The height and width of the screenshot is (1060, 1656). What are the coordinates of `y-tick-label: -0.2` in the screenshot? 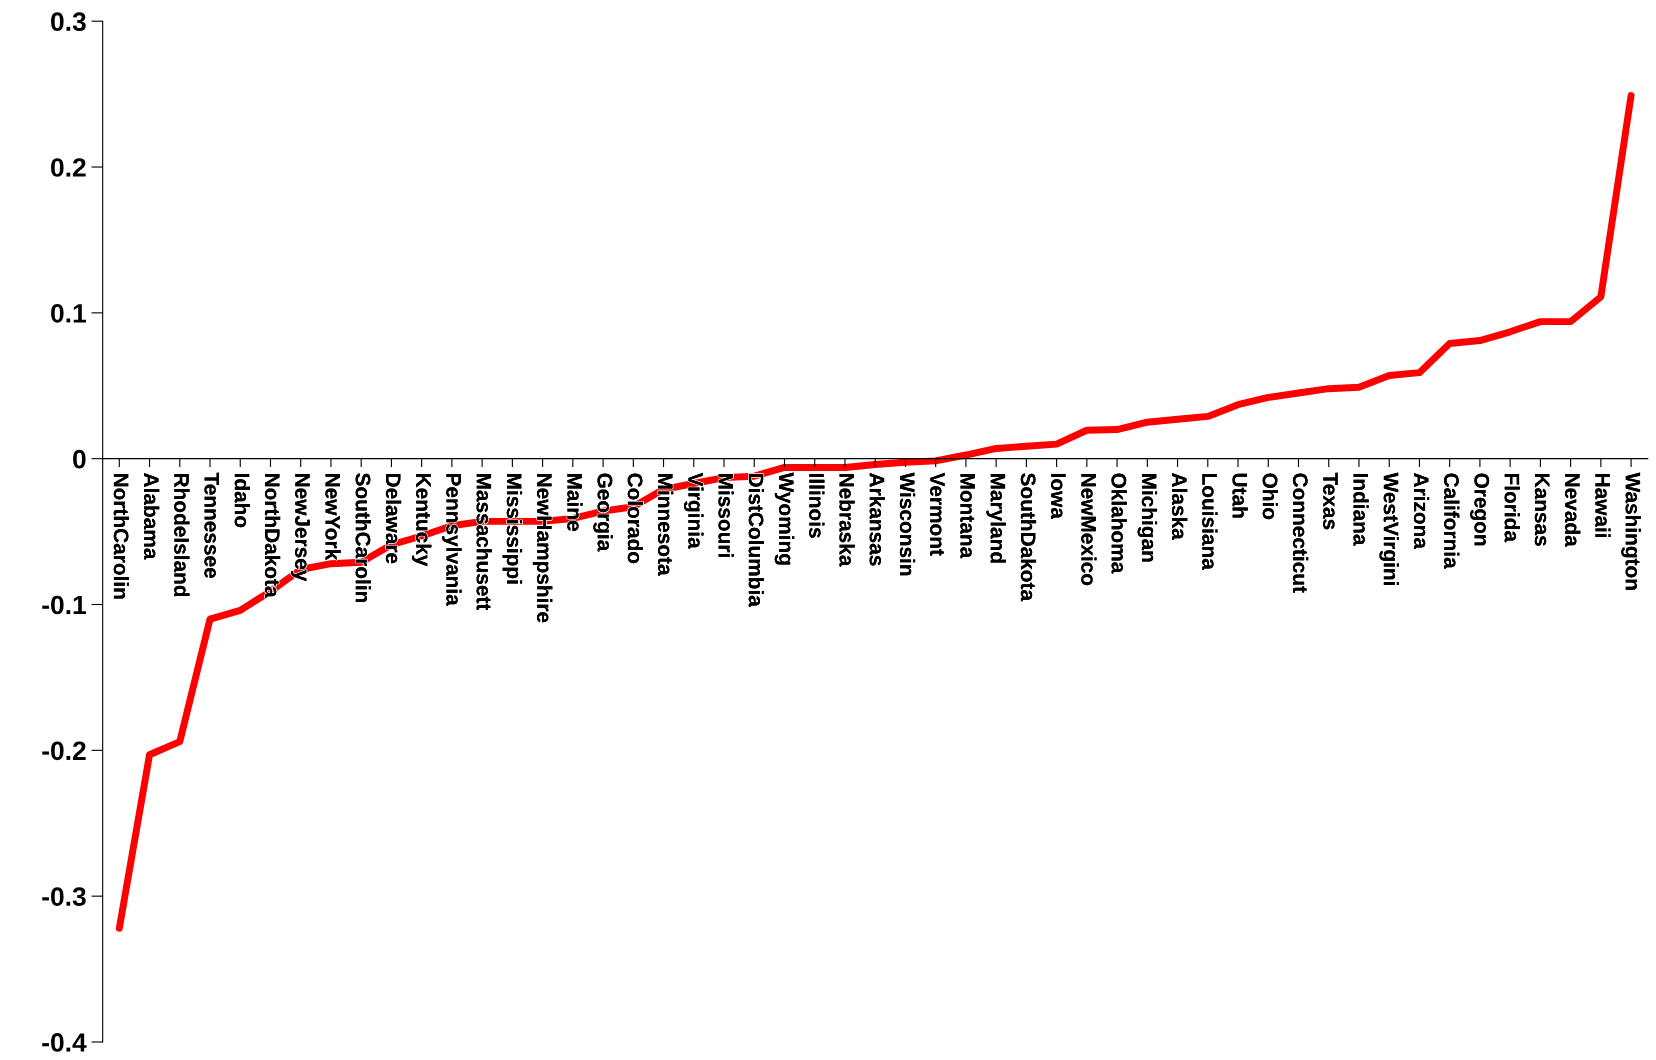 It's located at (64, 751).